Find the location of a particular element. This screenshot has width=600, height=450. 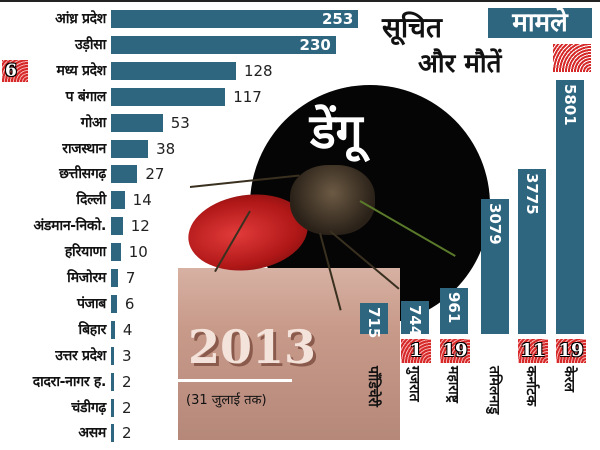

cases-value: 38 is located at coordinates (166, 148).